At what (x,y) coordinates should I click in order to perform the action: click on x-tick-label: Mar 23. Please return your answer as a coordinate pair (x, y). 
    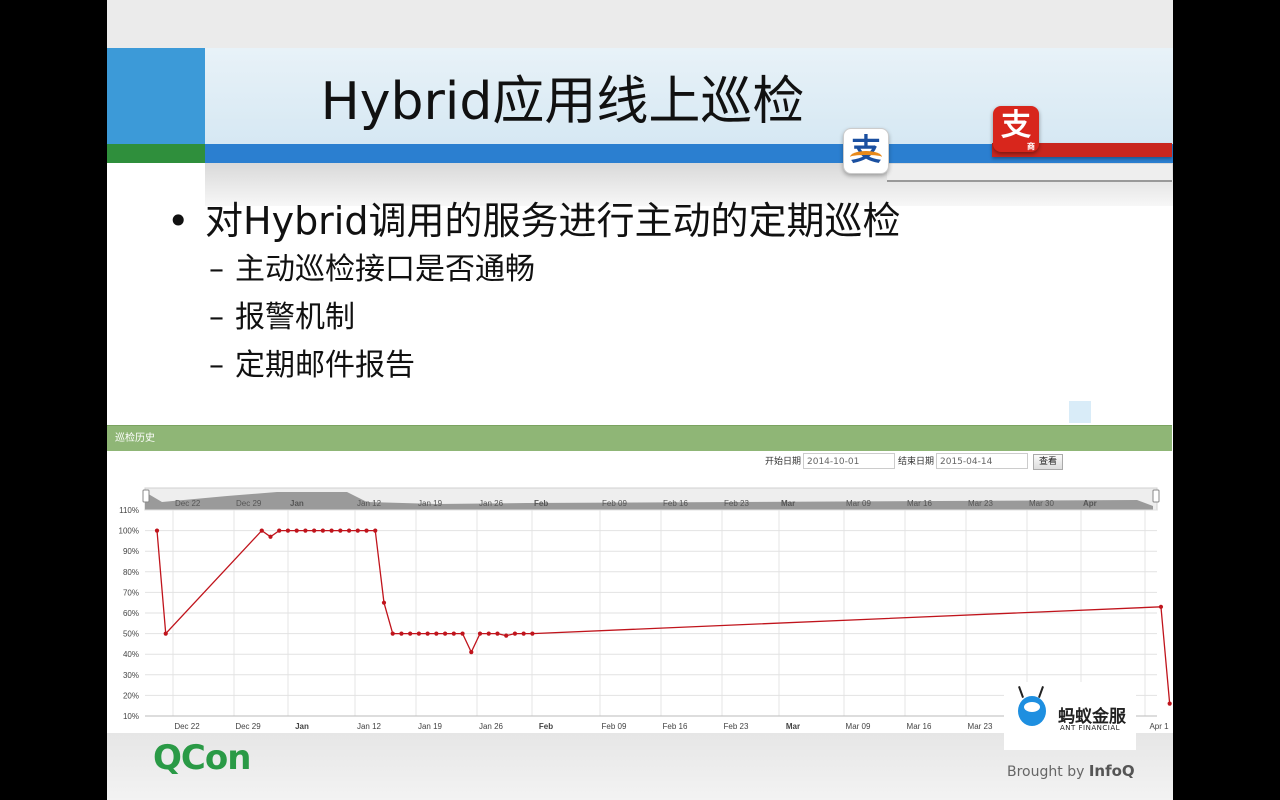
    Looking at the image, I should click on (980, 726).